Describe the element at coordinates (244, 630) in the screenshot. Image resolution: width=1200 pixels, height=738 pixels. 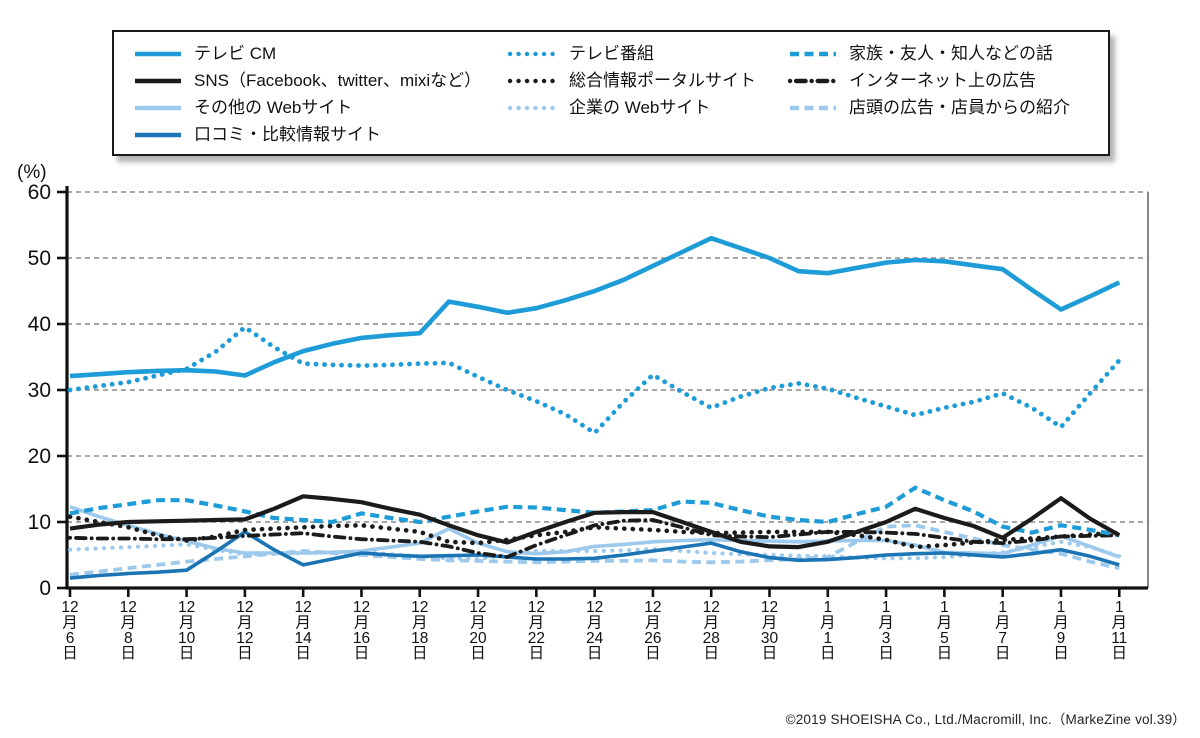
I see `x-tick-label-3: 12 月 12 日` at that location.